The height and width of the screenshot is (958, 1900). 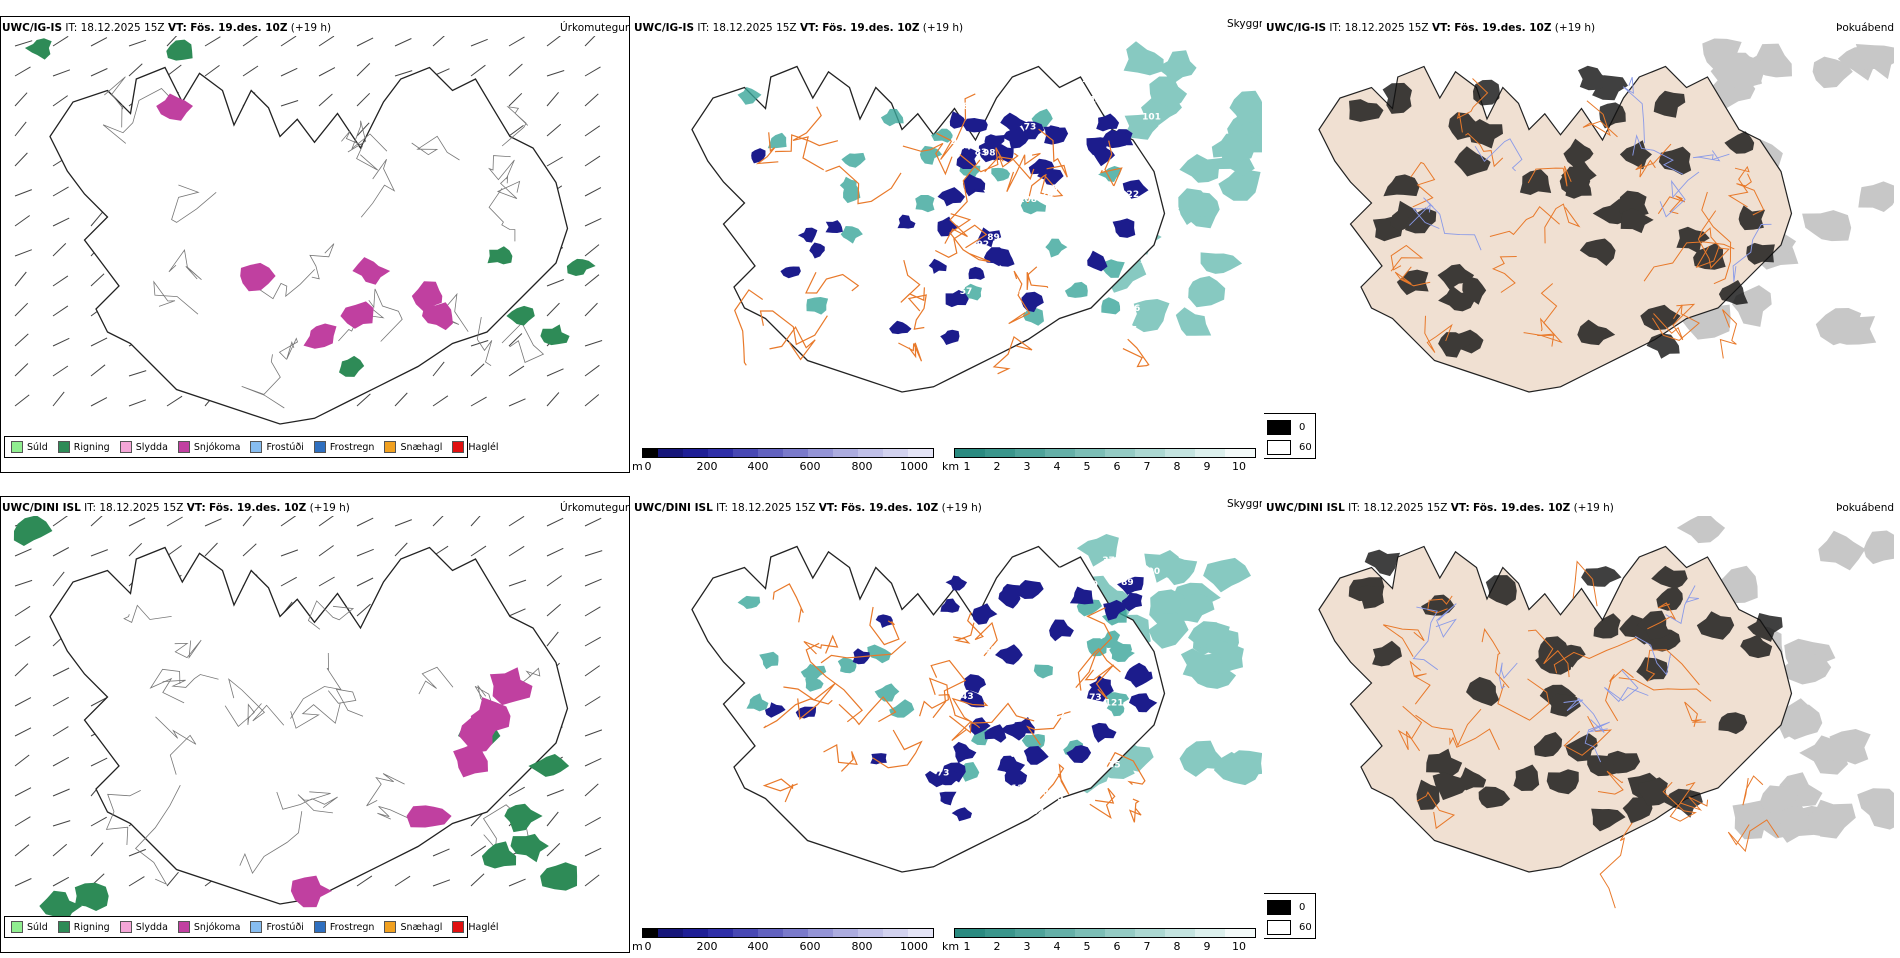 I want to click on panel-variable-title: Úrkomutegund, so click(x=595, y=28).